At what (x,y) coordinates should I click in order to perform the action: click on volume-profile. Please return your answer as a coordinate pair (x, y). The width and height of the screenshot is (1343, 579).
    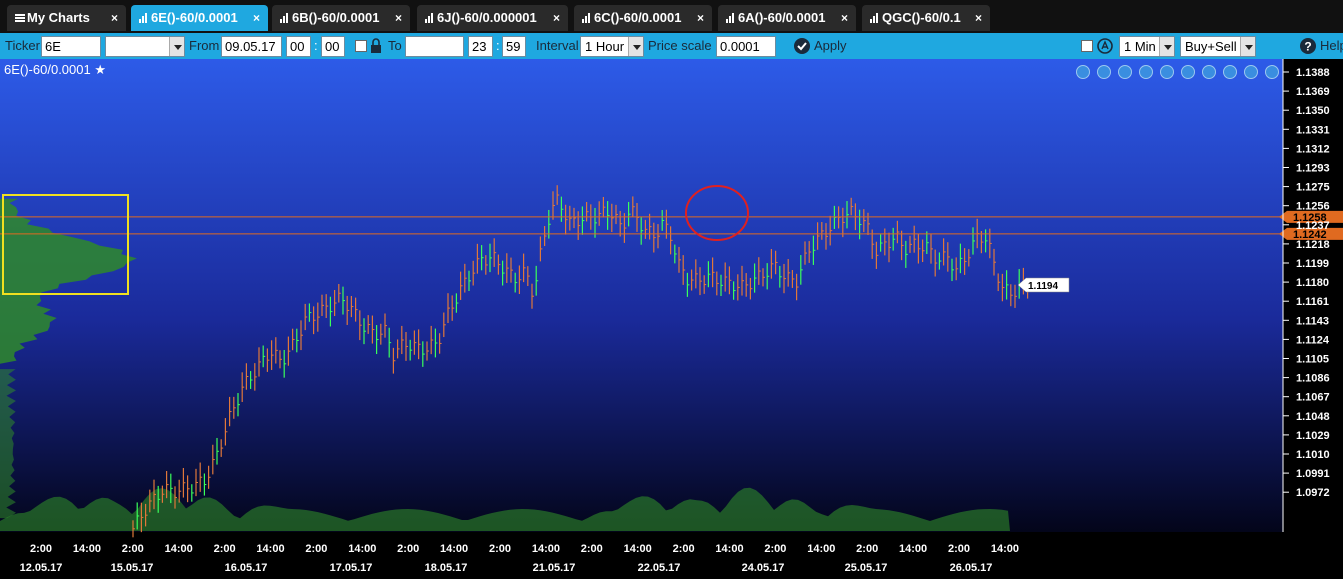
    Looking at the image, I should click on (68, 281).